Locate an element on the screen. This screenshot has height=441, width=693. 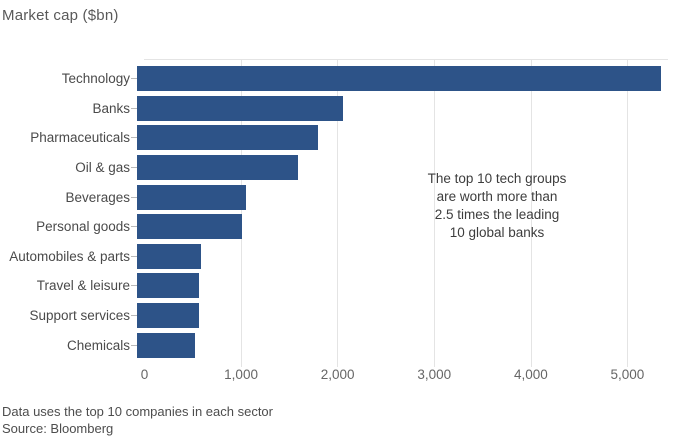
category-label: Travel & leisure is located at coordinates (83, 286).